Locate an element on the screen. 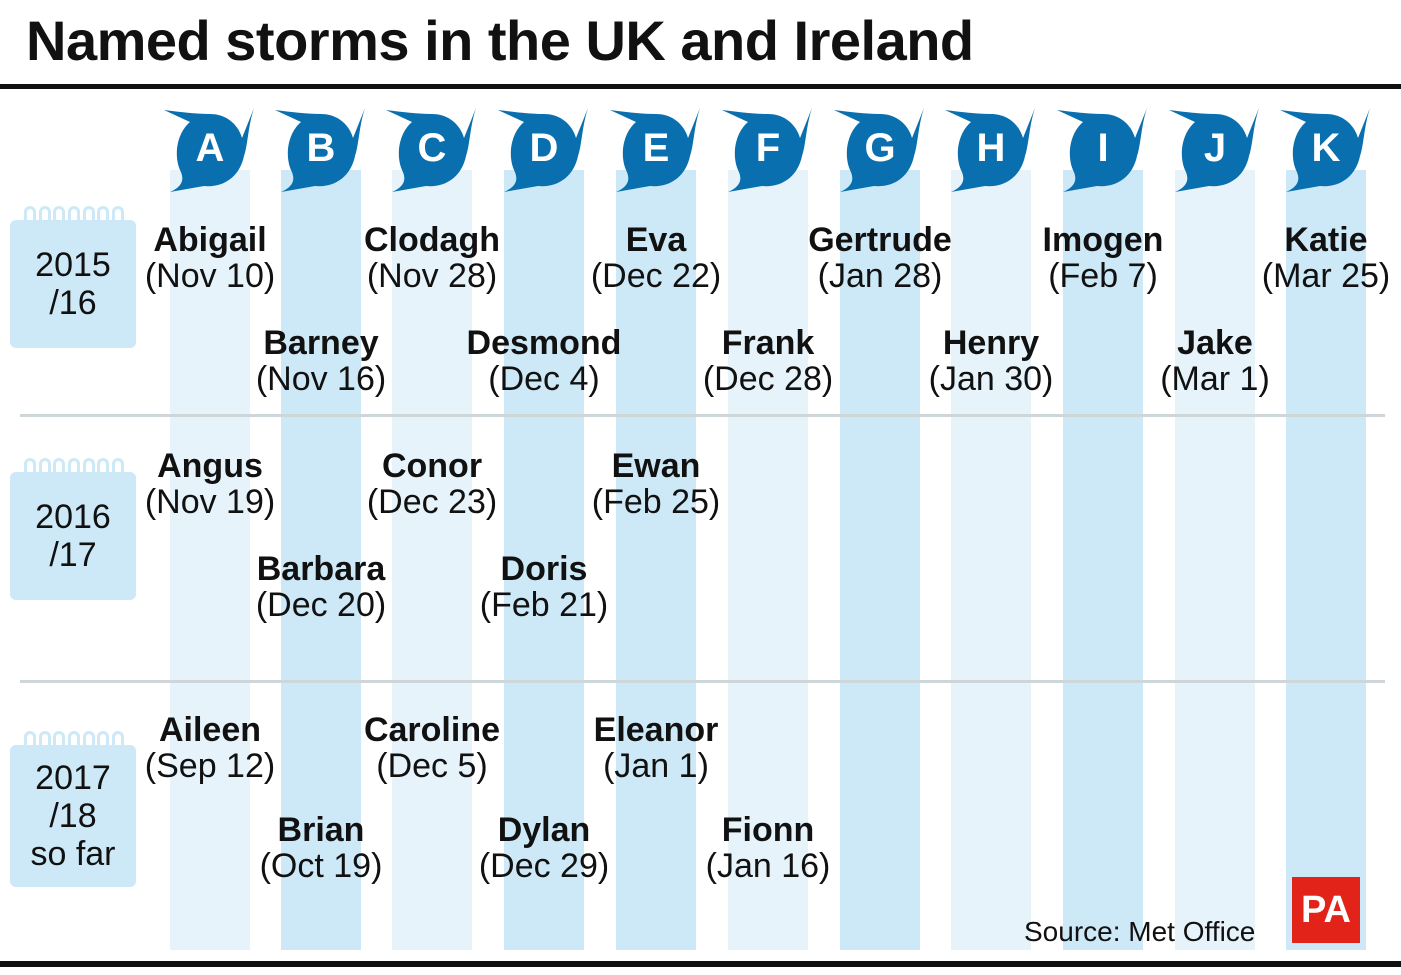 The height and width of the screenshot is (975, 1401). page-title: Named storms in the UK and Ireland is located at coordinates (500, 40).